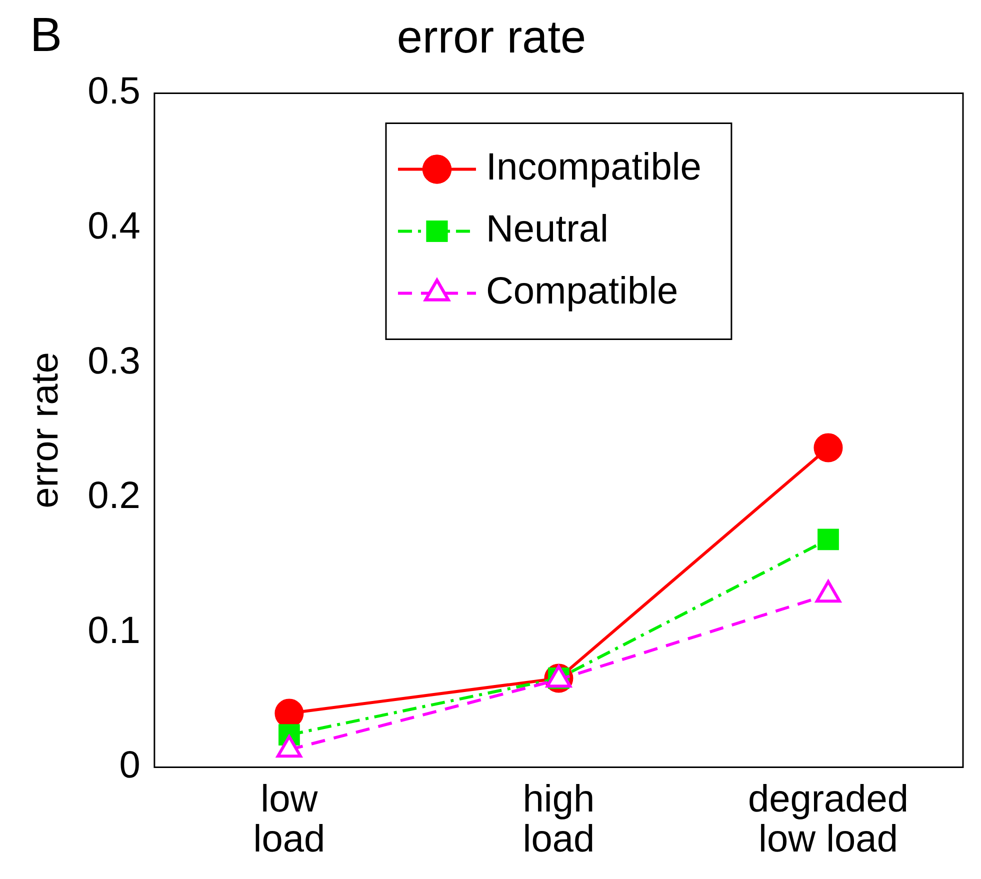 Image resolution: width=981 pixels, height=879 pixels. What do you see at coordinates (114, 361) in the screenshot?
I see `y-tick-label: 0.3` at bounding box center [114, 361].